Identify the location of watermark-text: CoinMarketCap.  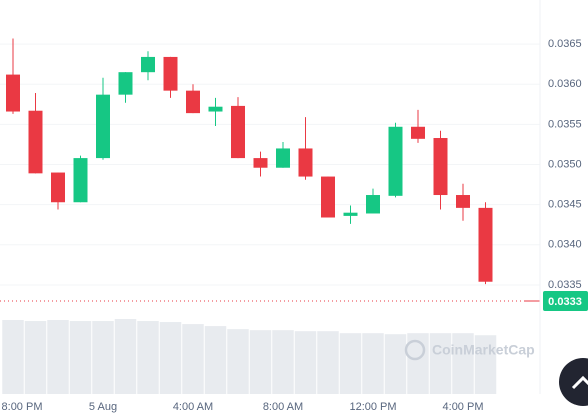
(483, 350).